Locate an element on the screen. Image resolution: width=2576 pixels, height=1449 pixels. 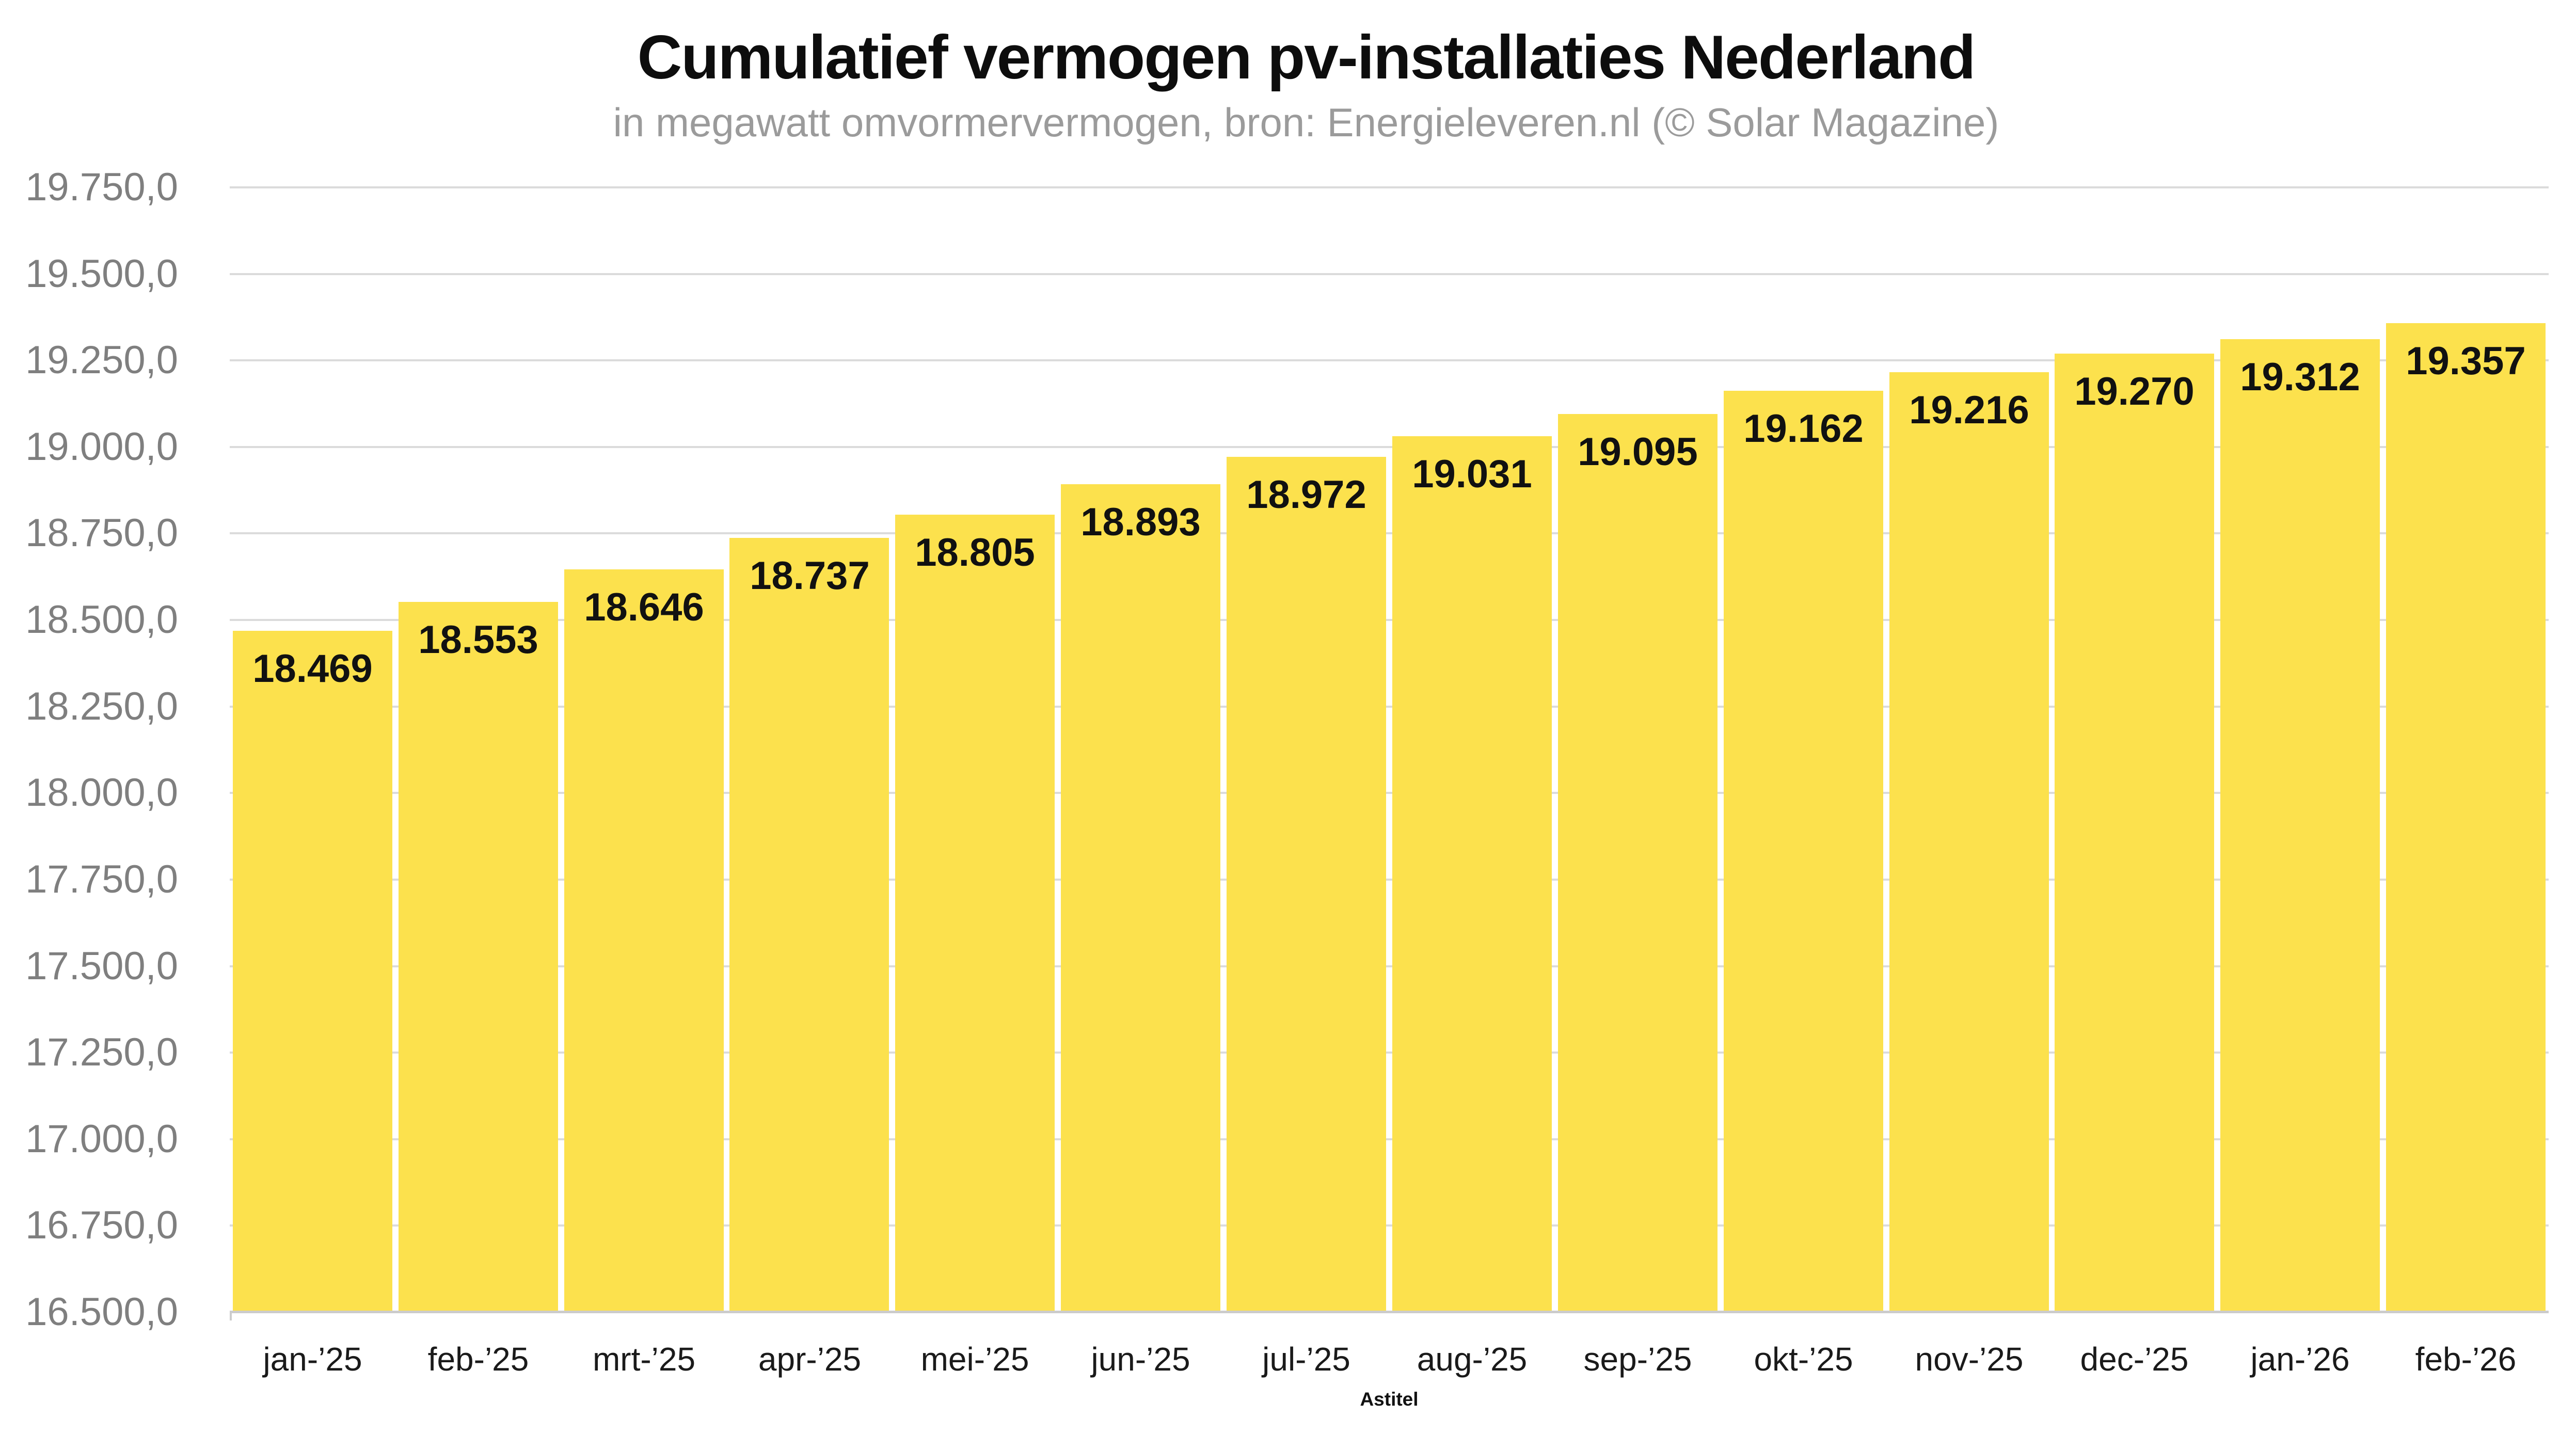
x-tick-label-feb-26: feb-’26 is located at coordinates (2466, 1359).